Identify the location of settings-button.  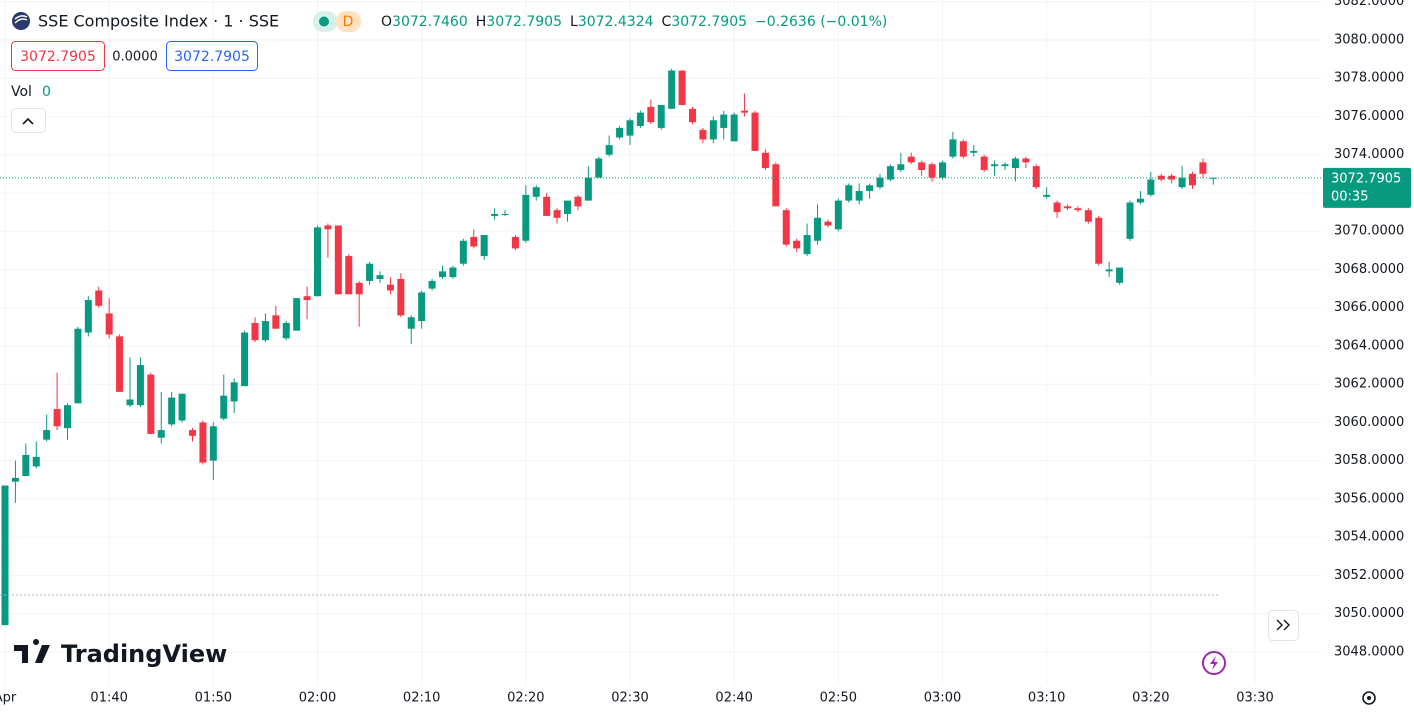
(1369, 698).